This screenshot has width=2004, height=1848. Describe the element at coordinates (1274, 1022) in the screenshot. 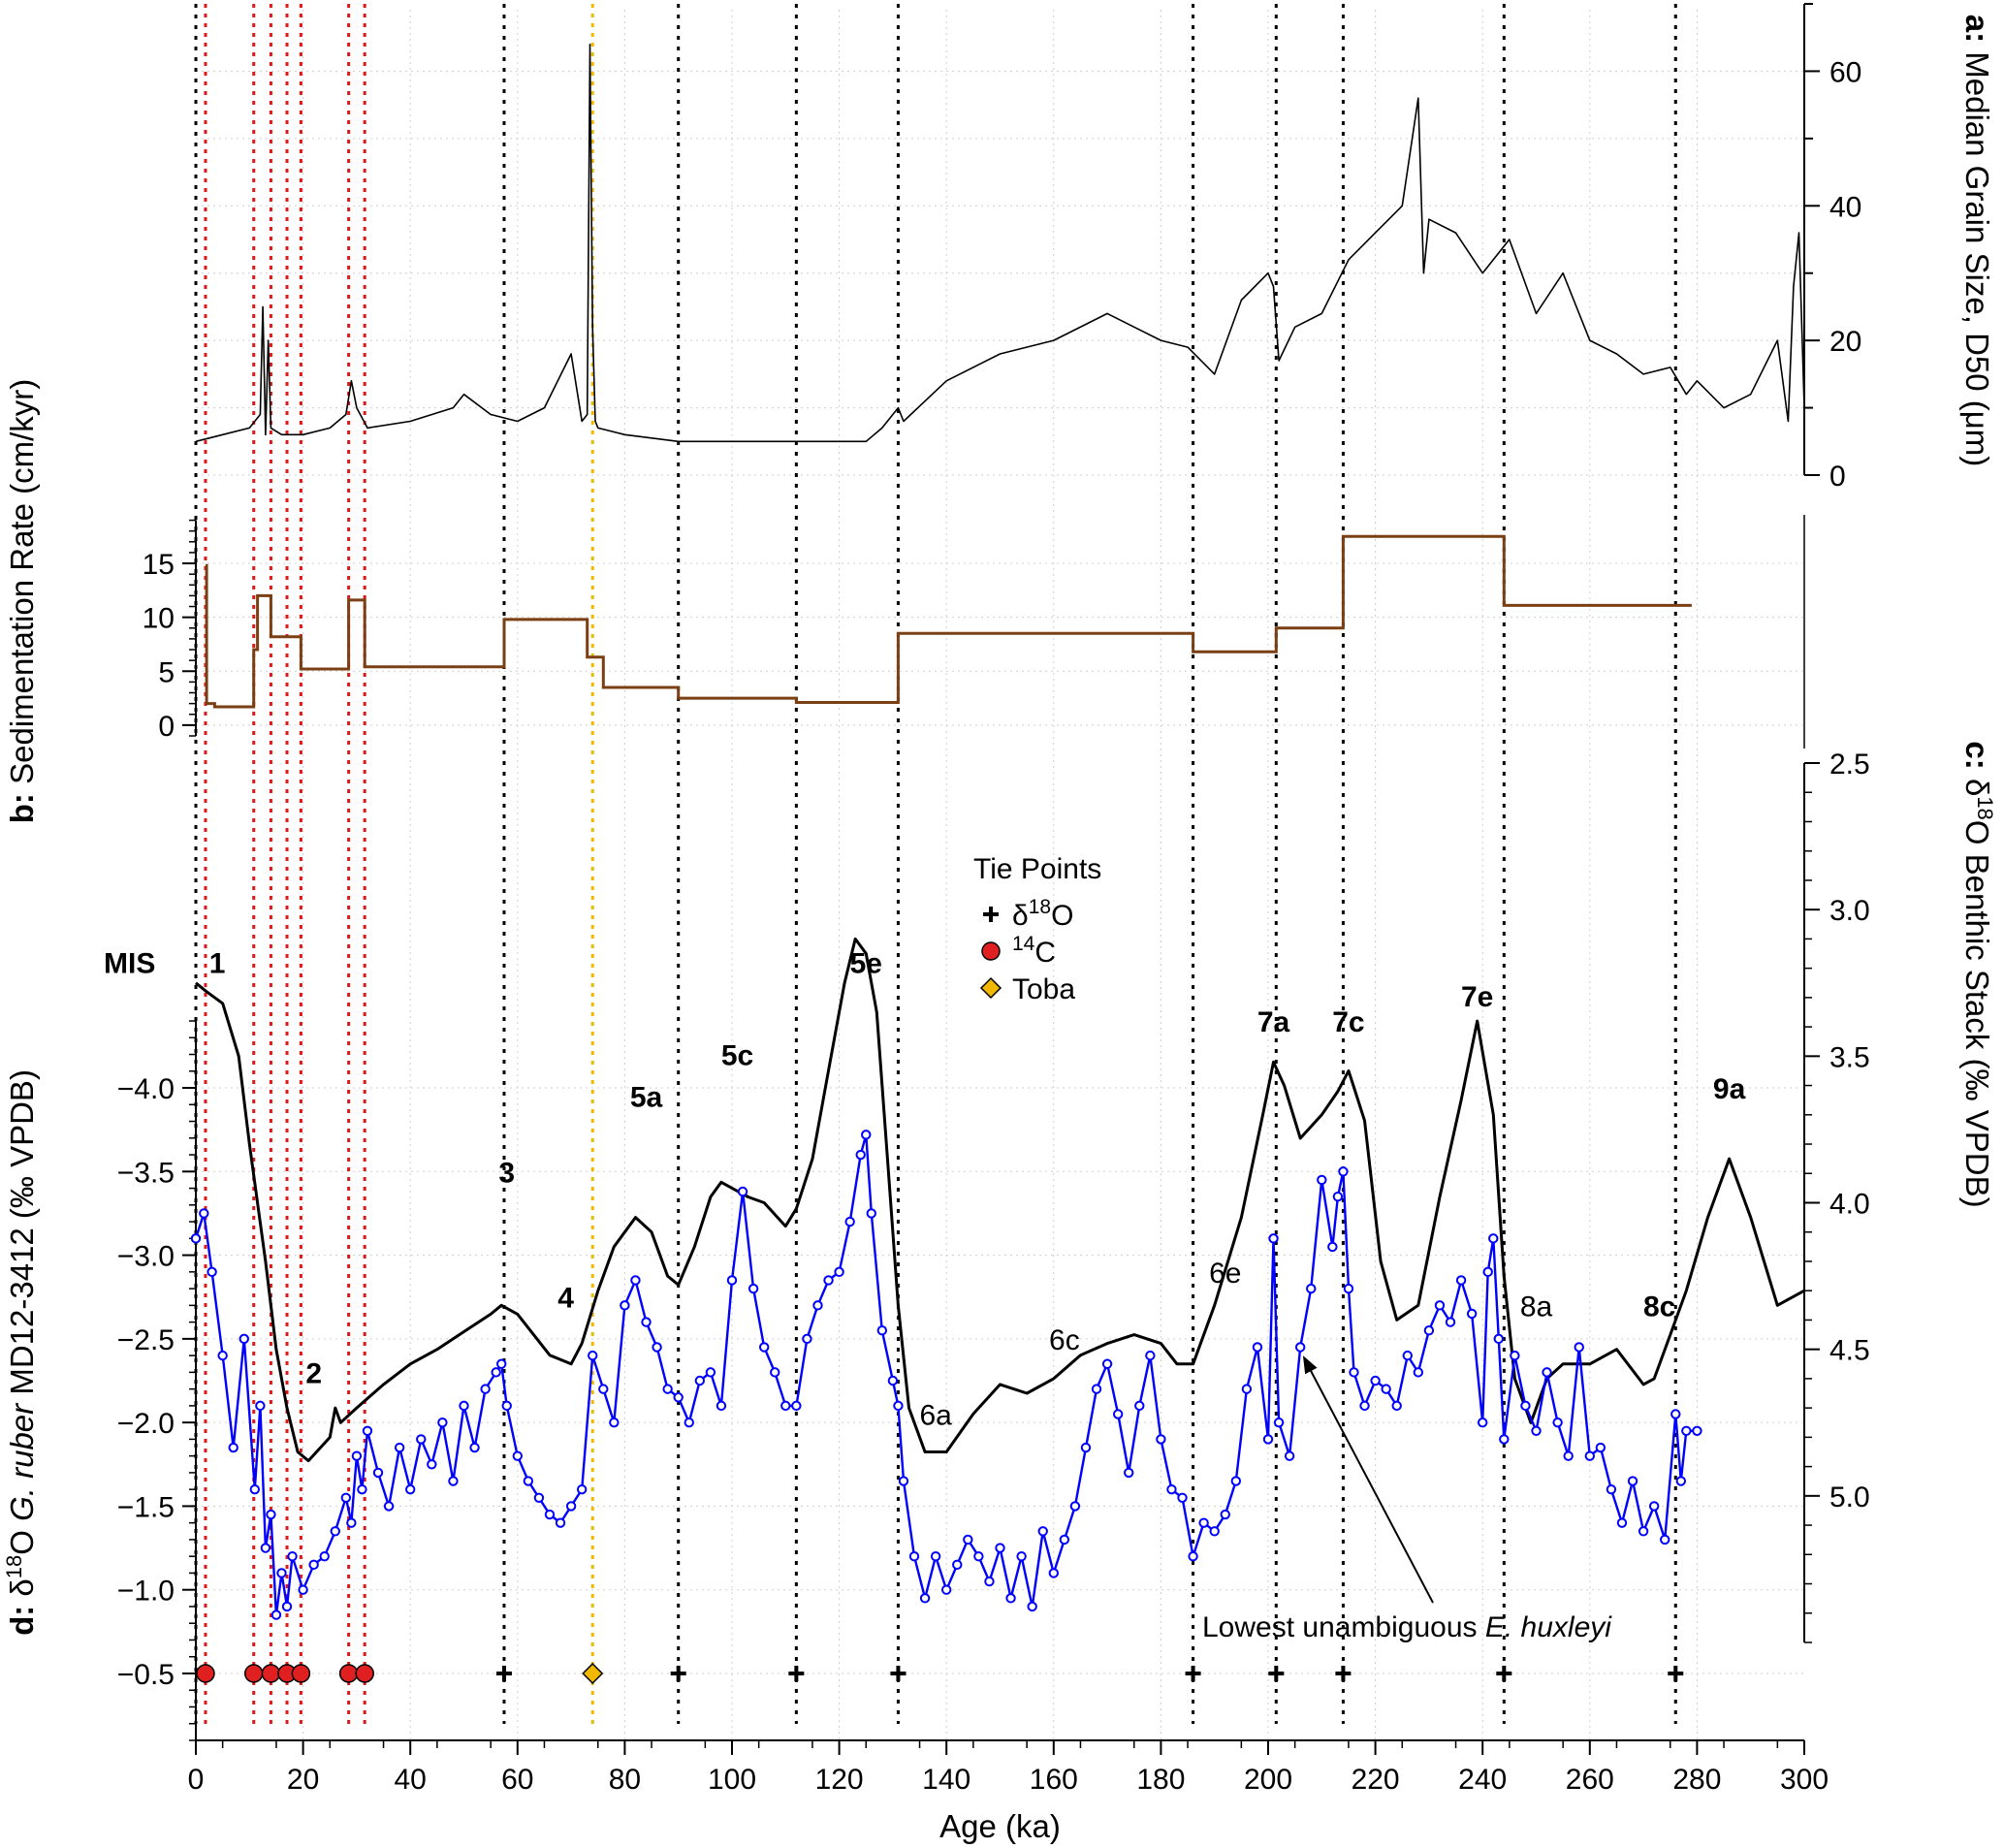

I see `mis-stage-label: 7a` at that location.